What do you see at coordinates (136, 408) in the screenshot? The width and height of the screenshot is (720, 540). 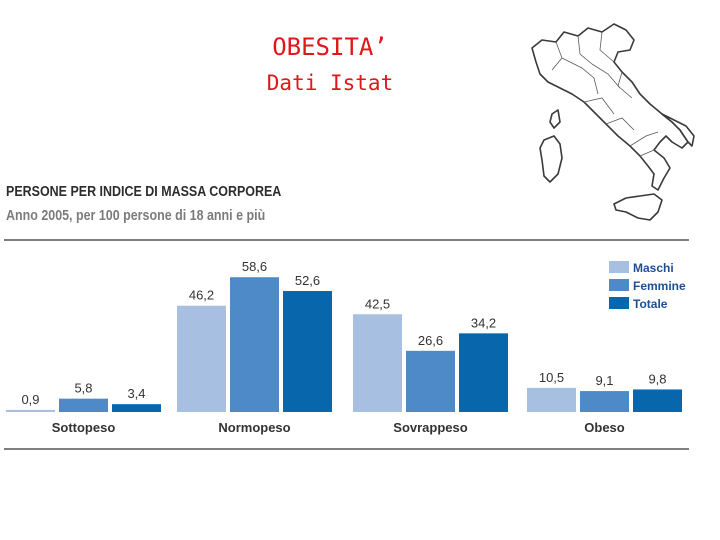 I see `bar-totale-sottopeso` at bounding box center [136, 408].